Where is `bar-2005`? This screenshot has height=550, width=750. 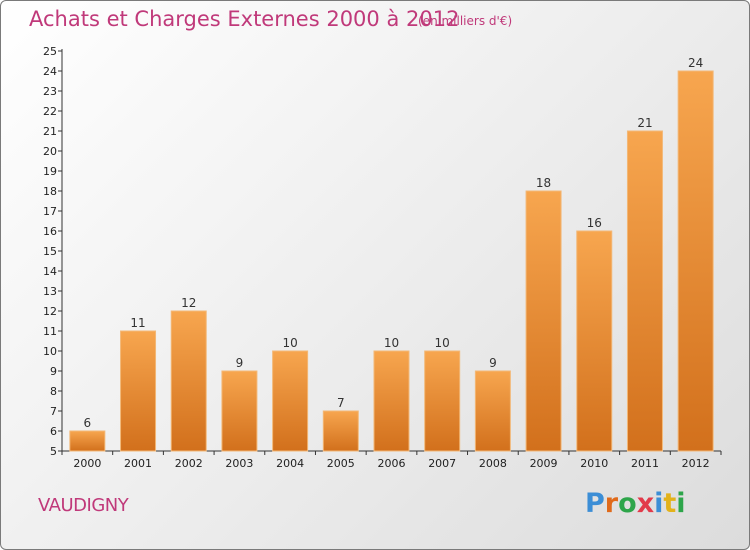
bar-2005 is located at coordinates (340, 431).